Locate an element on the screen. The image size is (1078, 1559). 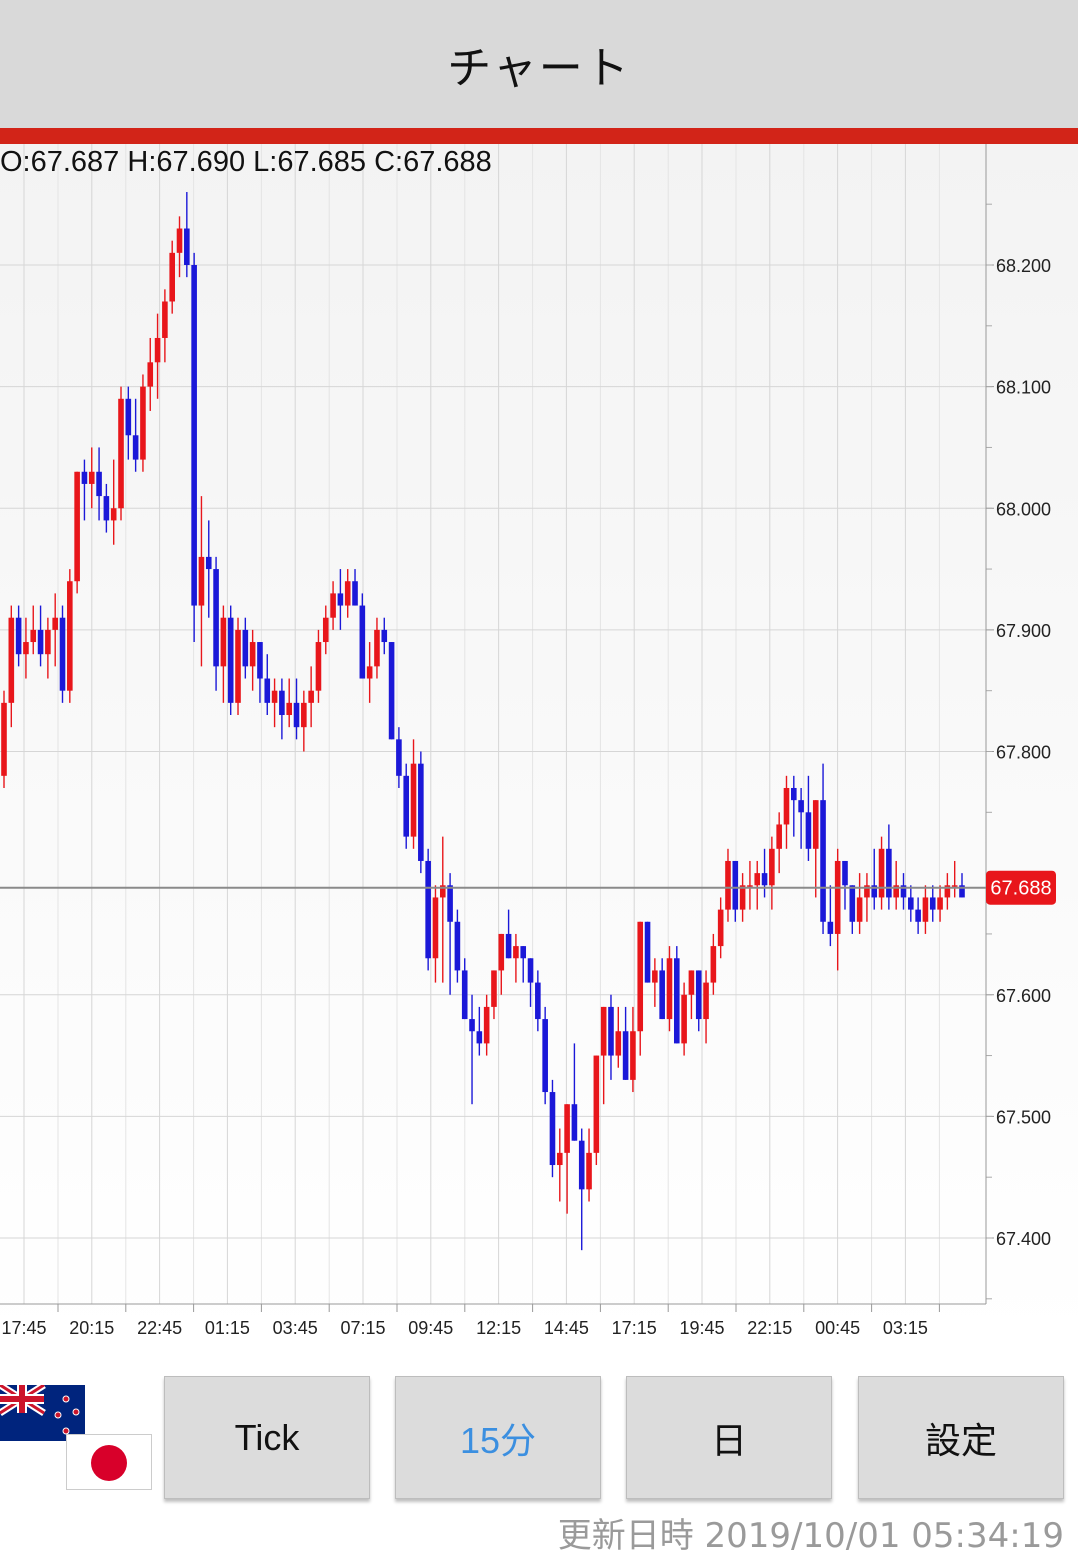
current-price-label: 67.688 is located at coordinates (1020, 889).